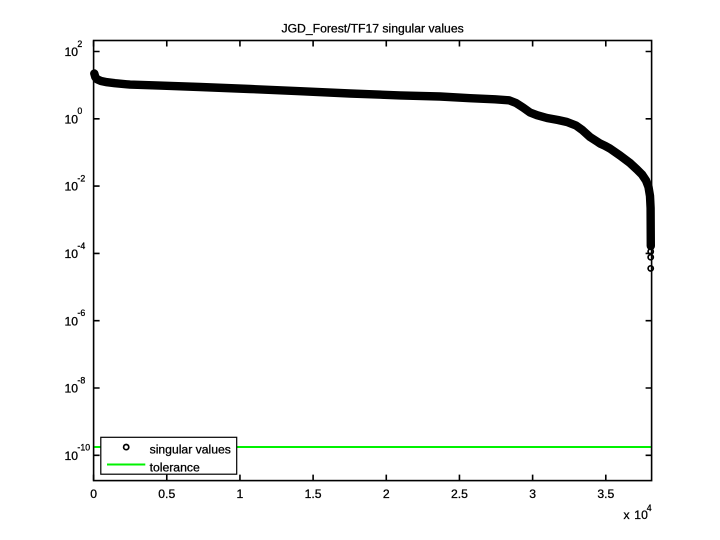  What do you see at coordinates (166, 494) in the screenshot?
I see `svg-text: 0.5` at bounding box center [166, 494].